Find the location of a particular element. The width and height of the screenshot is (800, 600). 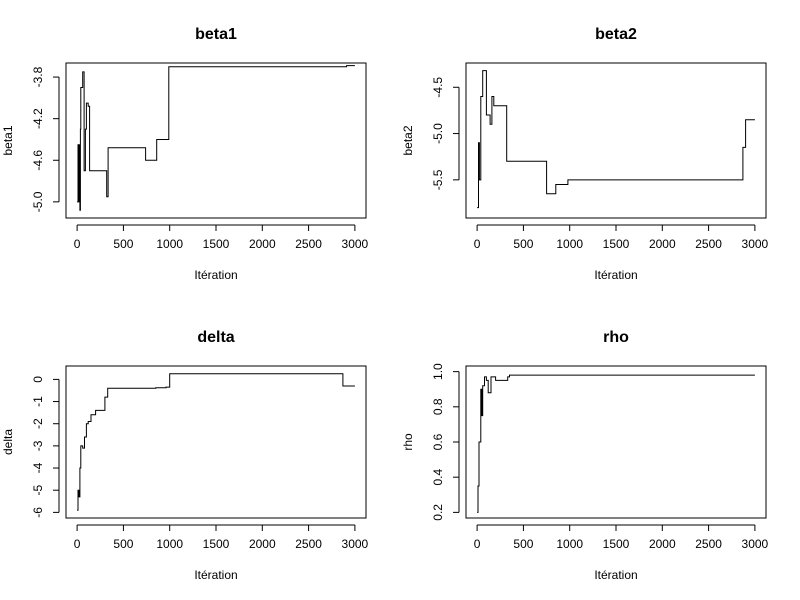

y-axis-label: beta2 is located at coordinates (408, 140).